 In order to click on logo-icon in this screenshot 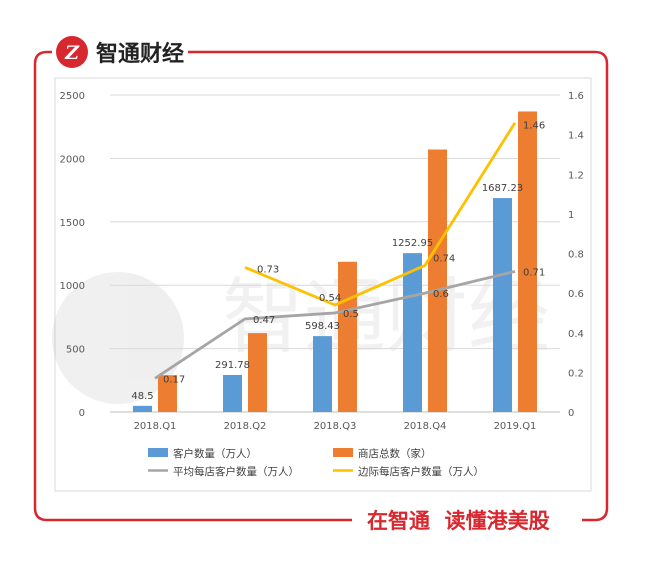, I will do `click(72, 52)`.